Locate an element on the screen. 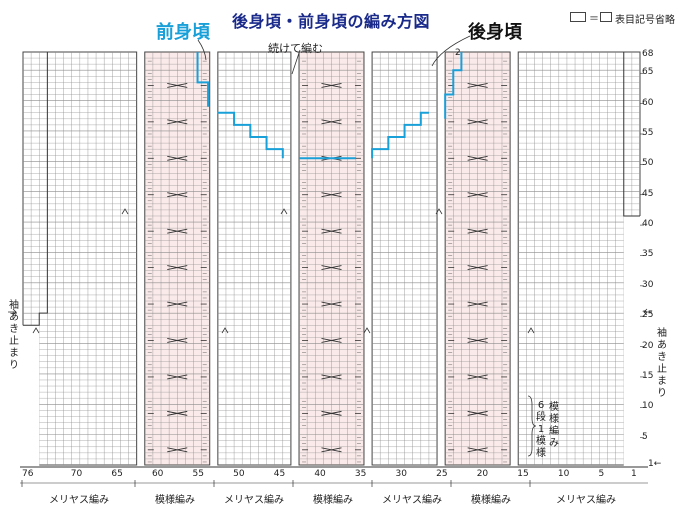 The width and height of the screenshot is (680, 516). row-number-label: 50 is located at coordinates (648, 163).